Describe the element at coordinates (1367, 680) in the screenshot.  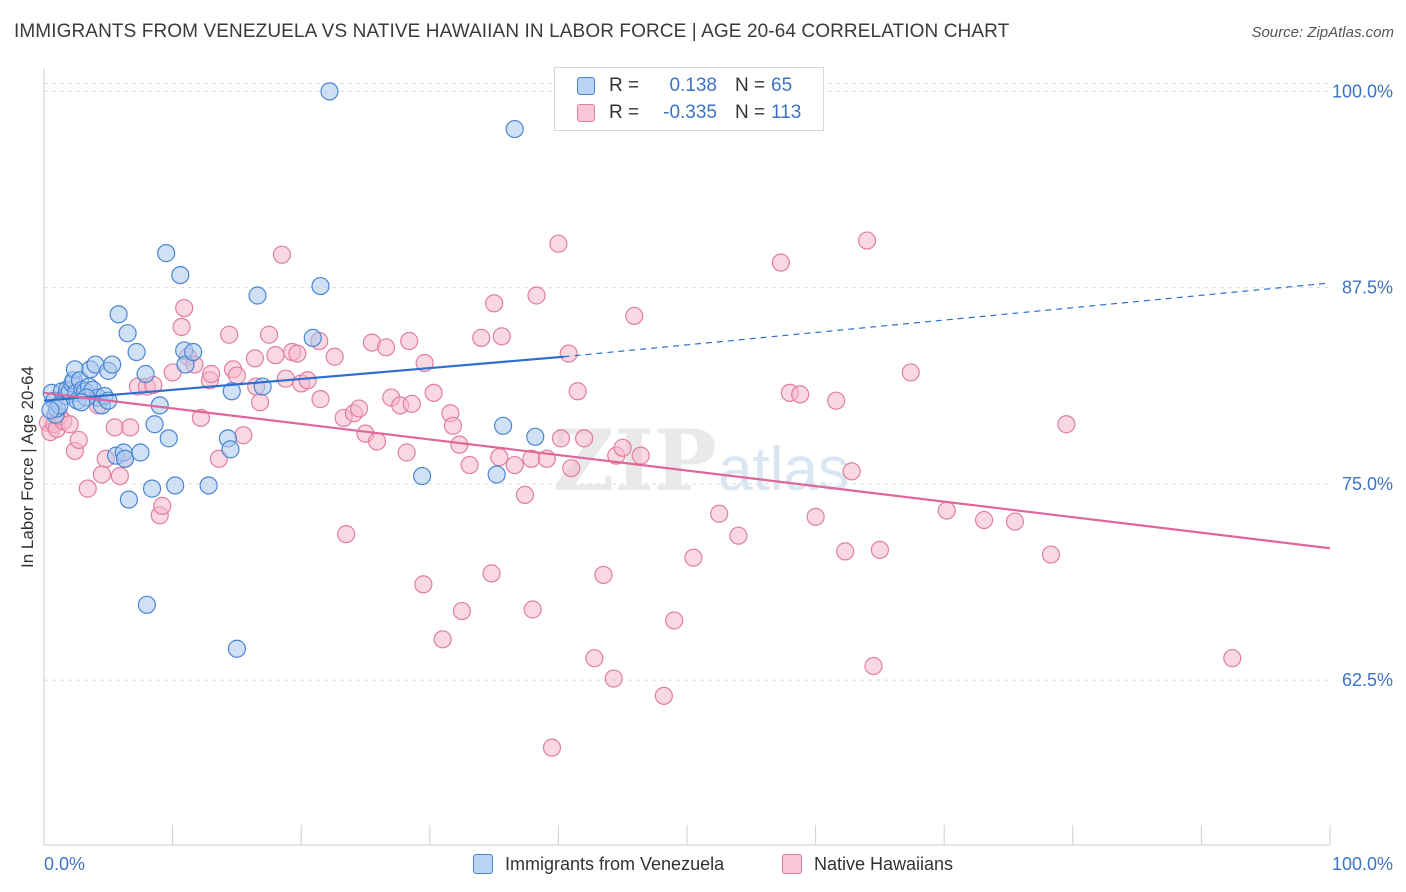
I see `y-tick-label: 62.5%` at that location.